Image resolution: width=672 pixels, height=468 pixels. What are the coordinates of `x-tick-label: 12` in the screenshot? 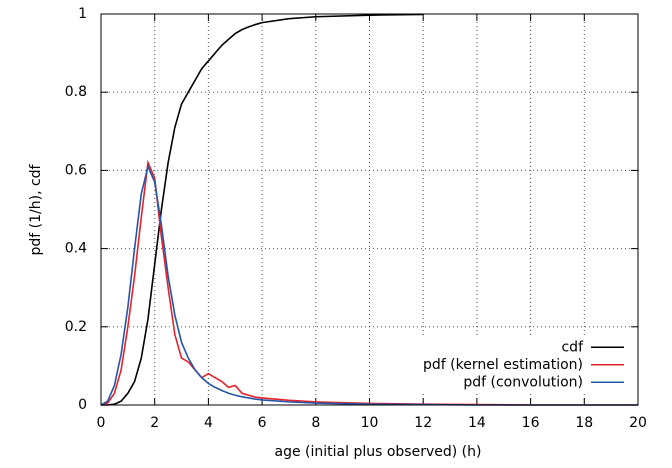 It's located at (423, 423).